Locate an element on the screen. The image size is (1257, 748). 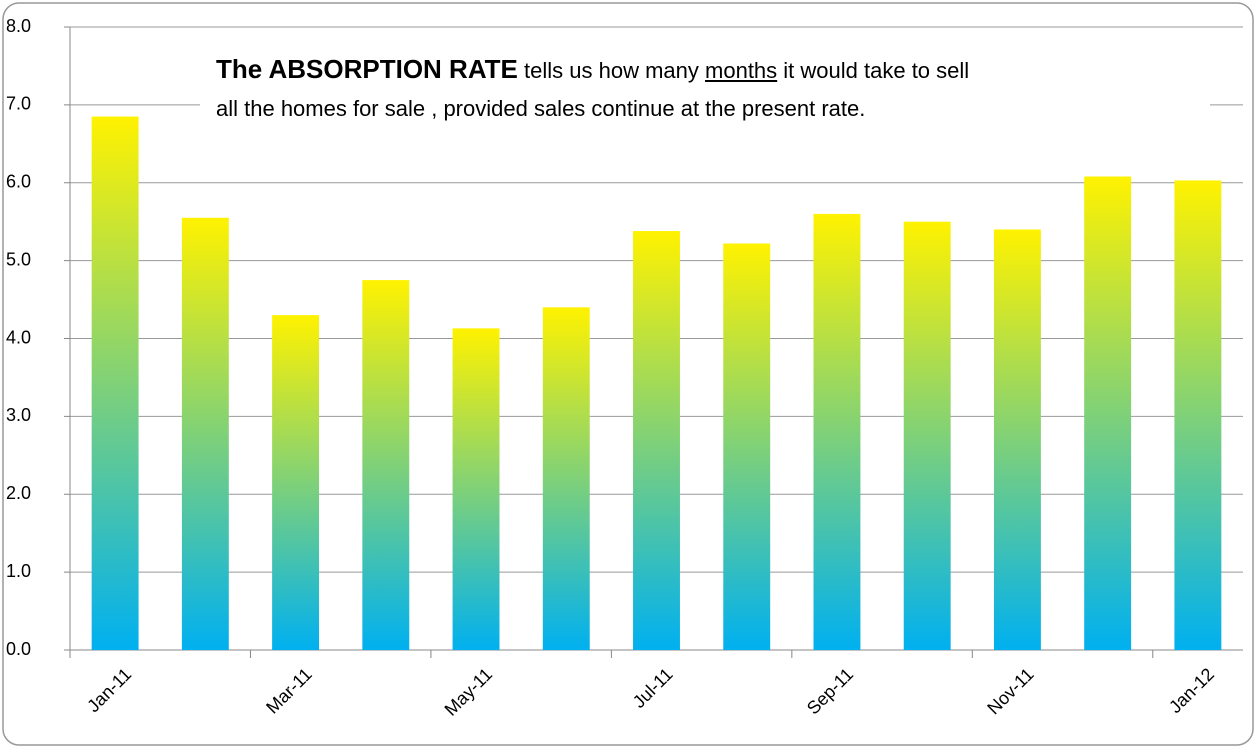
annotation-underlined: months is located at coordinates (741, 70).